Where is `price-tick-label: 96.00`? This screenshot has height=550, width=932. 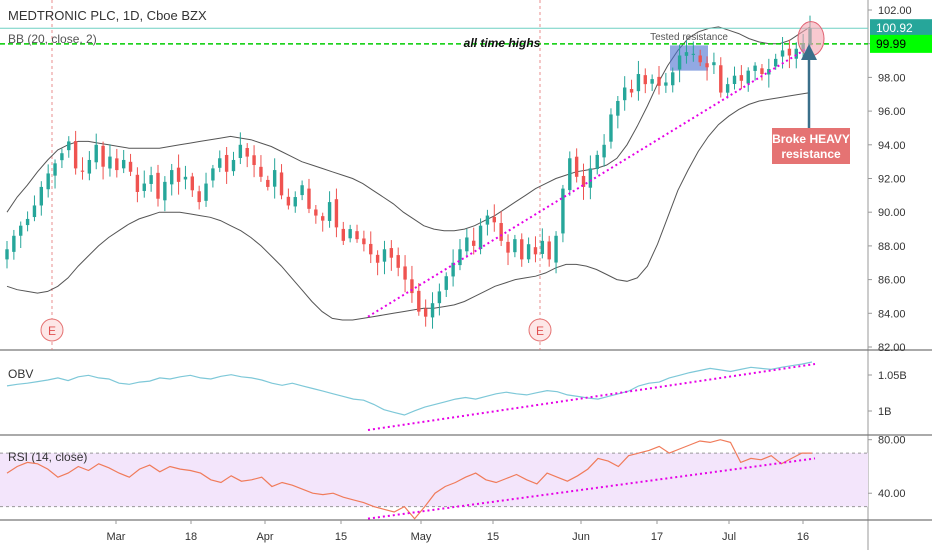 price-tick-label: 96.00 is located at coordinates (892, 112).